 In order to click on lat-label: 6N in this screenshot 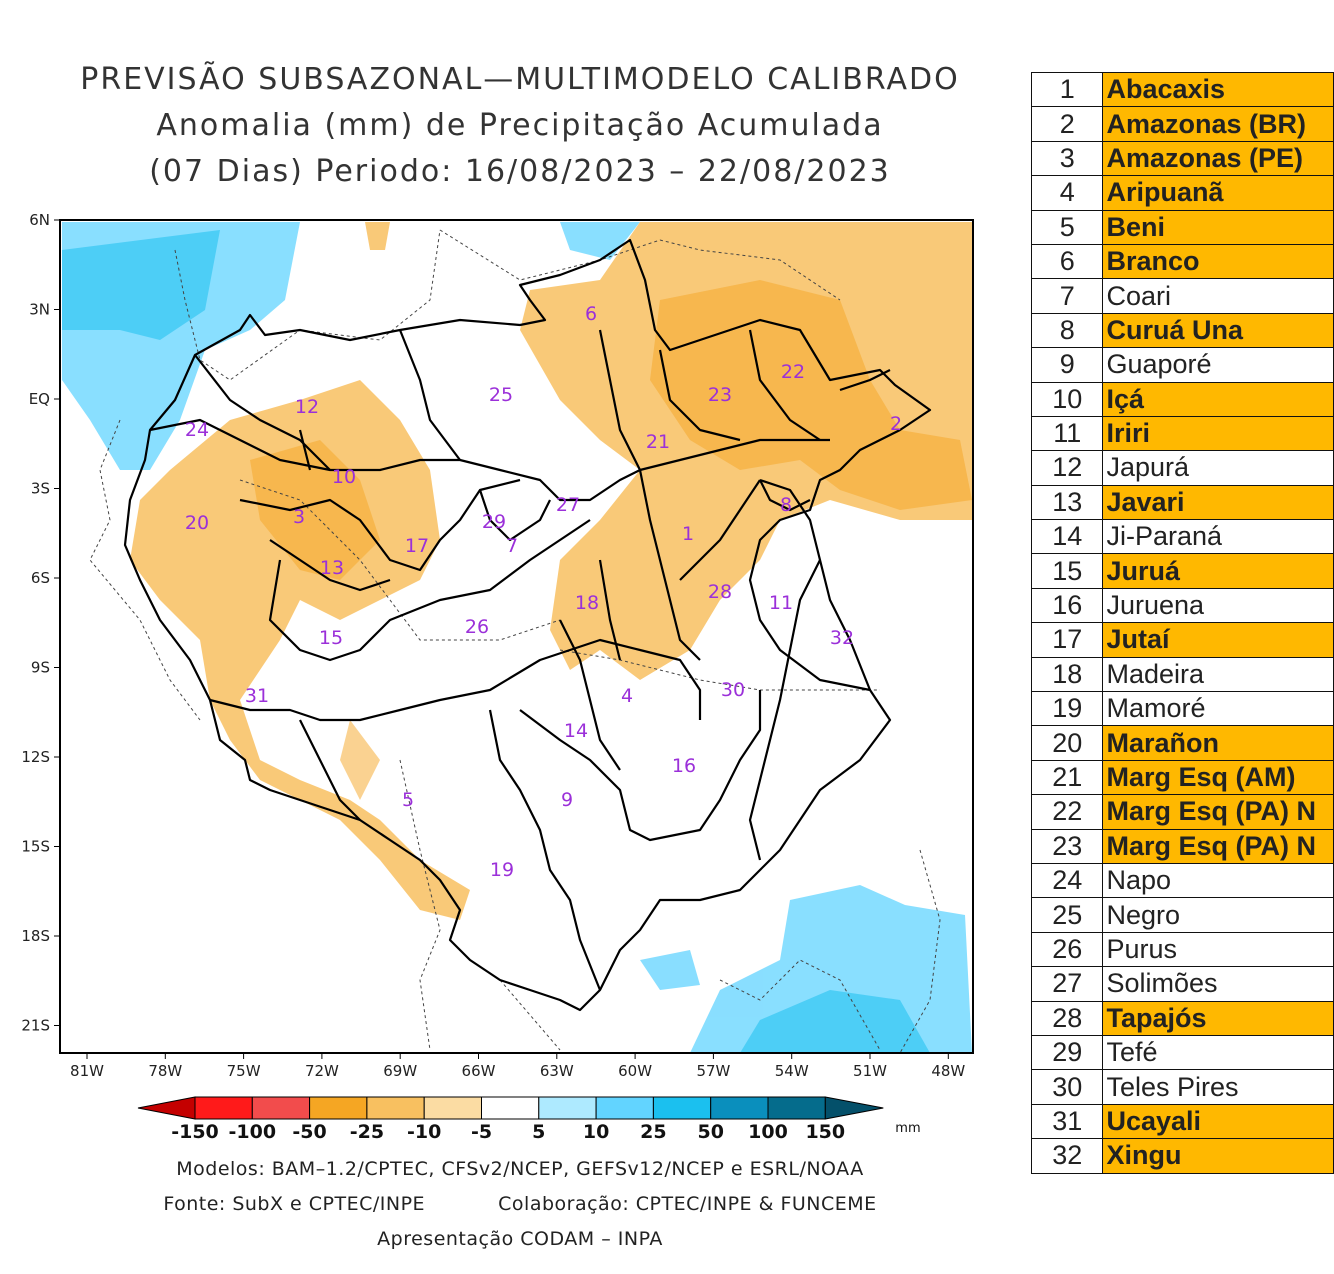, I will do `click(39, 220)`.